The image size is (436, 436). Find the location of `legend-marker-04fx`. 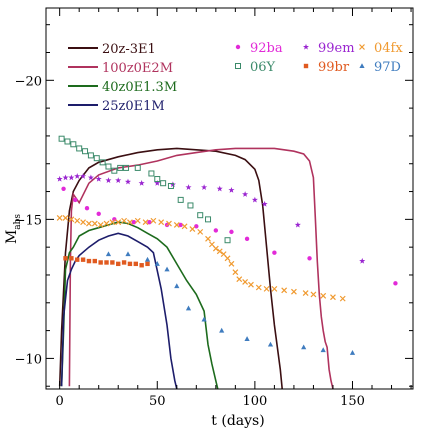

legend-marker-04fx is located at coordinates (362, 47).